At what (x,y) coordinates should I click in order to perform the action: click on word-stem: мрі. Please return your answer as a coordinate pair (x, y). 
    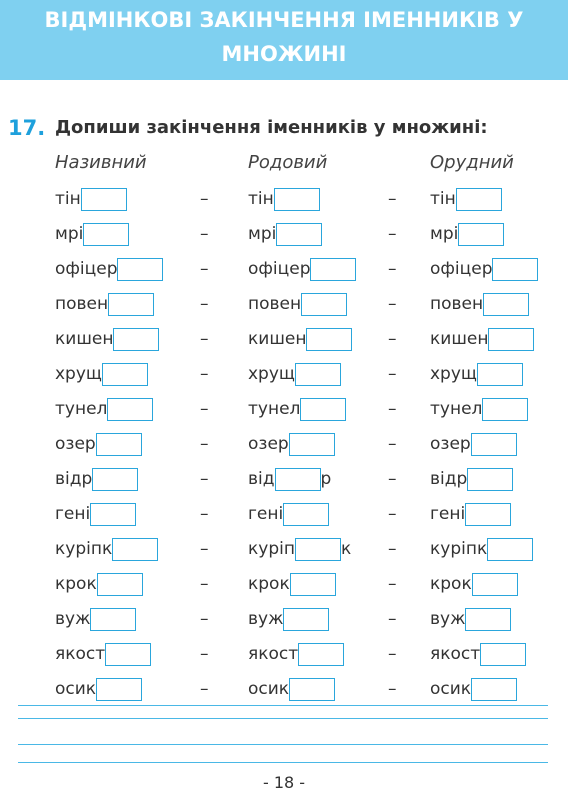
    Looking at the image, I should click on (69, 234).